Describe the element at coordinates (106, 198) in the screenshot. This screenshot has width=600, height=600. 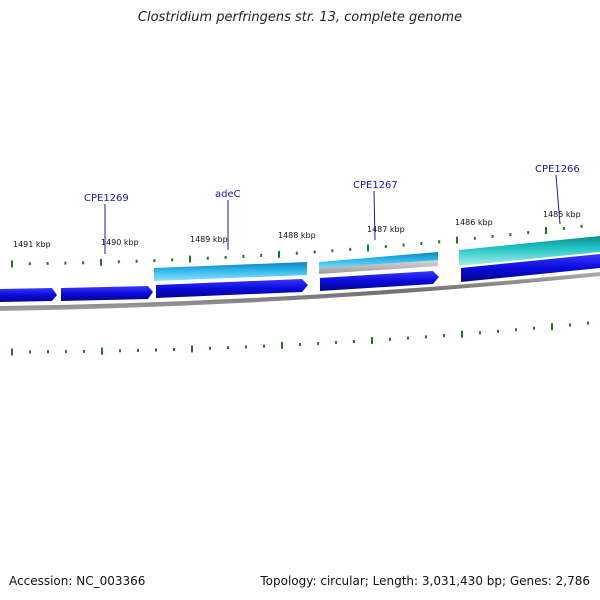
I see `gene-label-cpe1269: CPE1269` at that location.